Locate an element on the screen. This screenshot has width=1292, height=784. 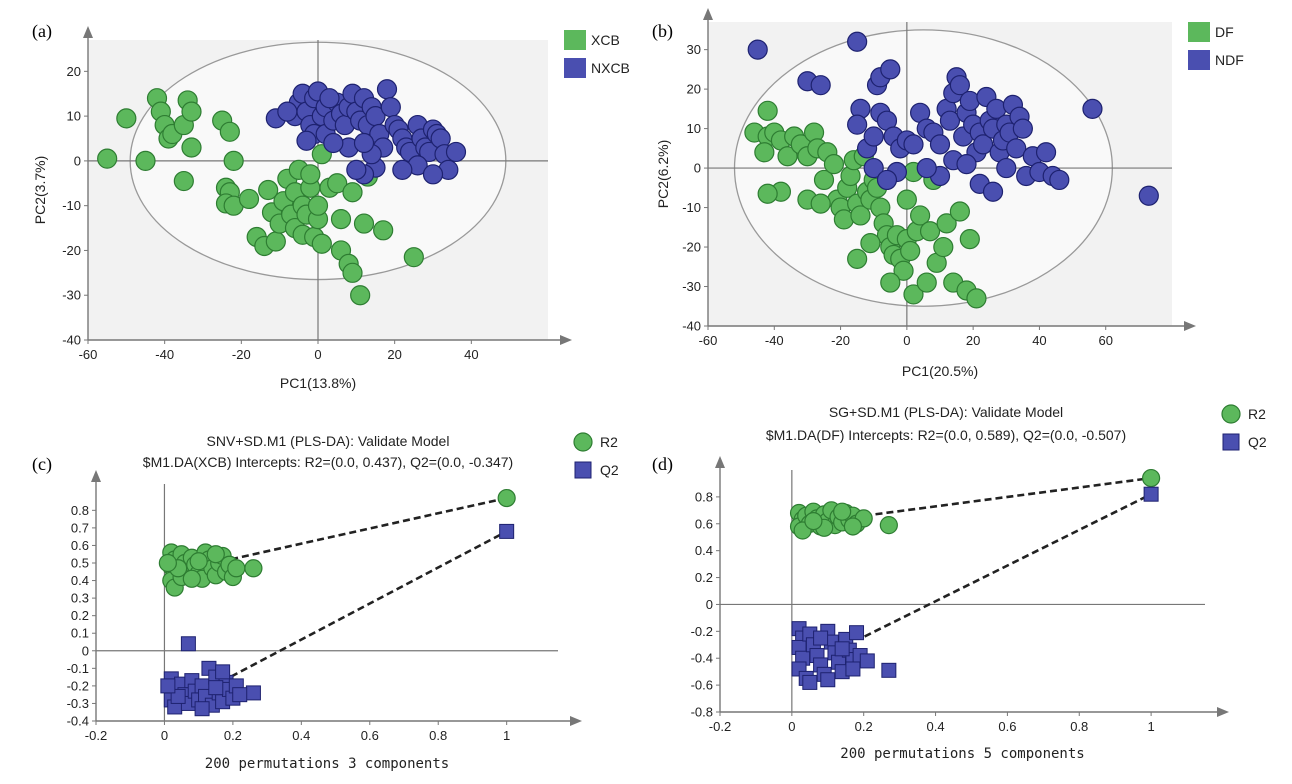
x-tick-label: 0.4 is located at coordinates (301, 735).